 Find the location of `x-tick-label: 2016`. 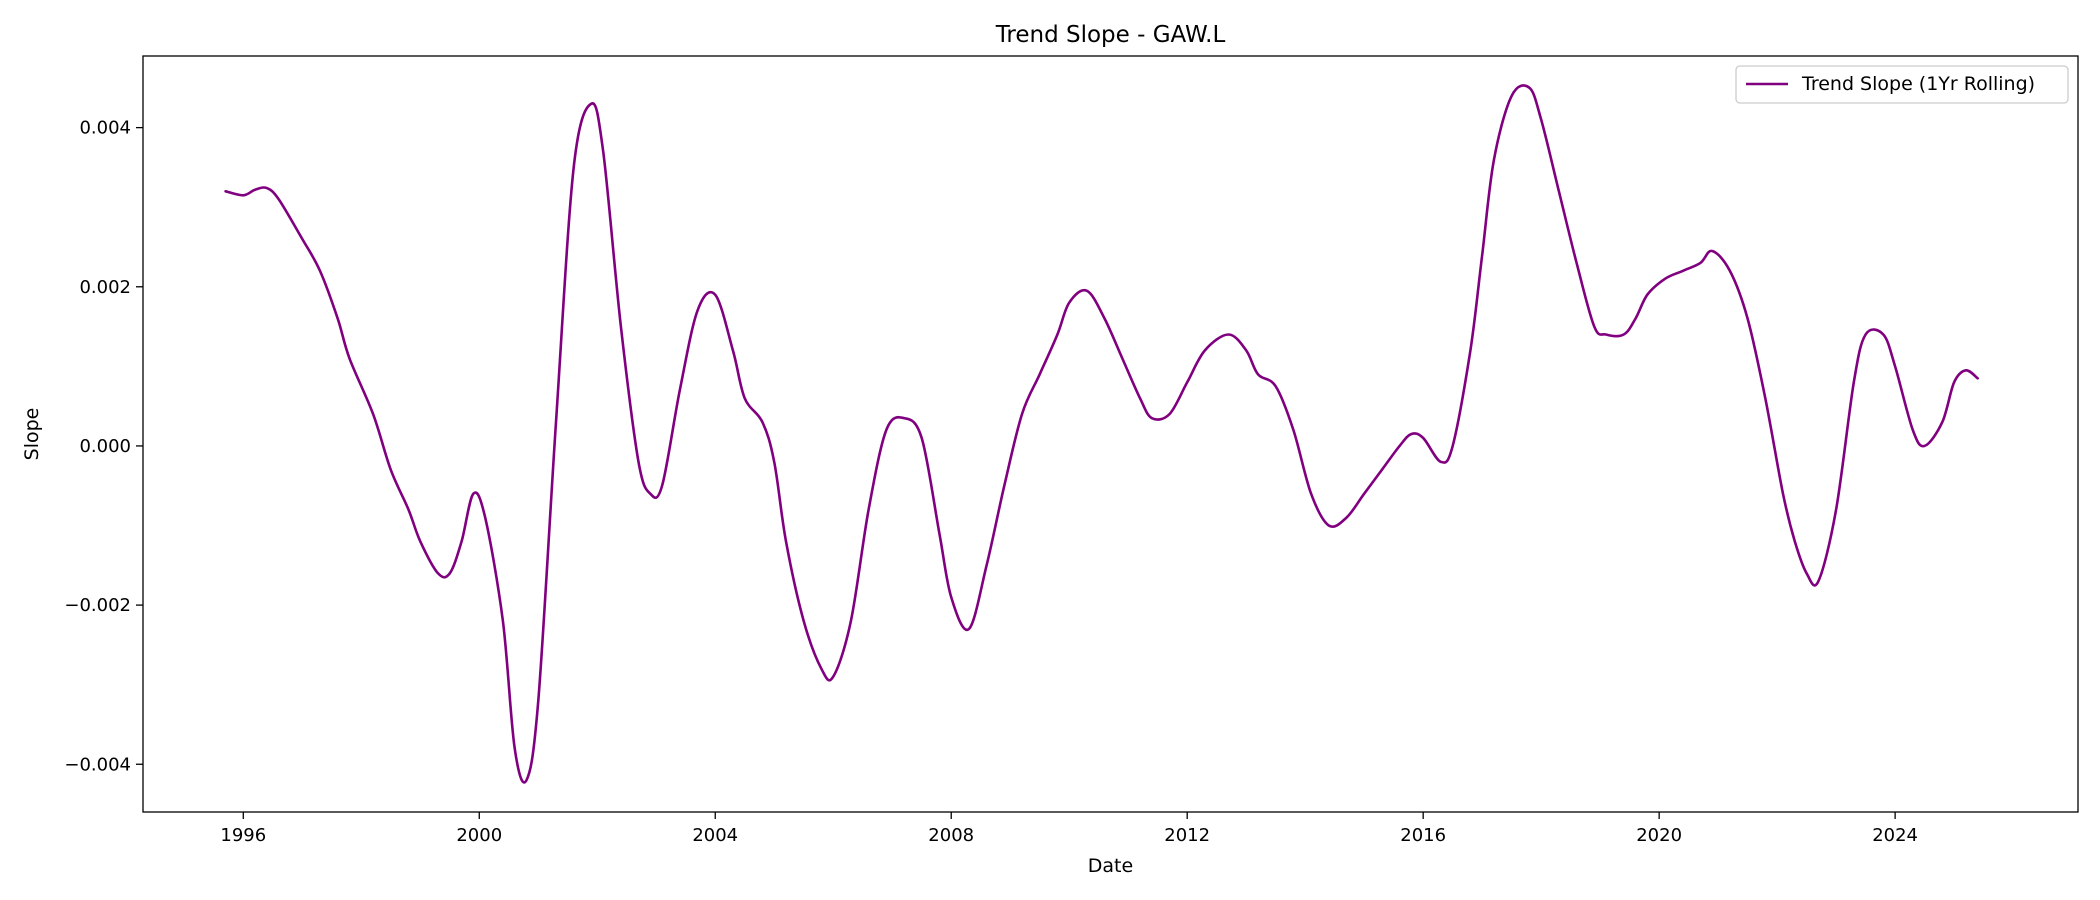

x-tick-label: 2016 is located at coordinates (1423, 835).